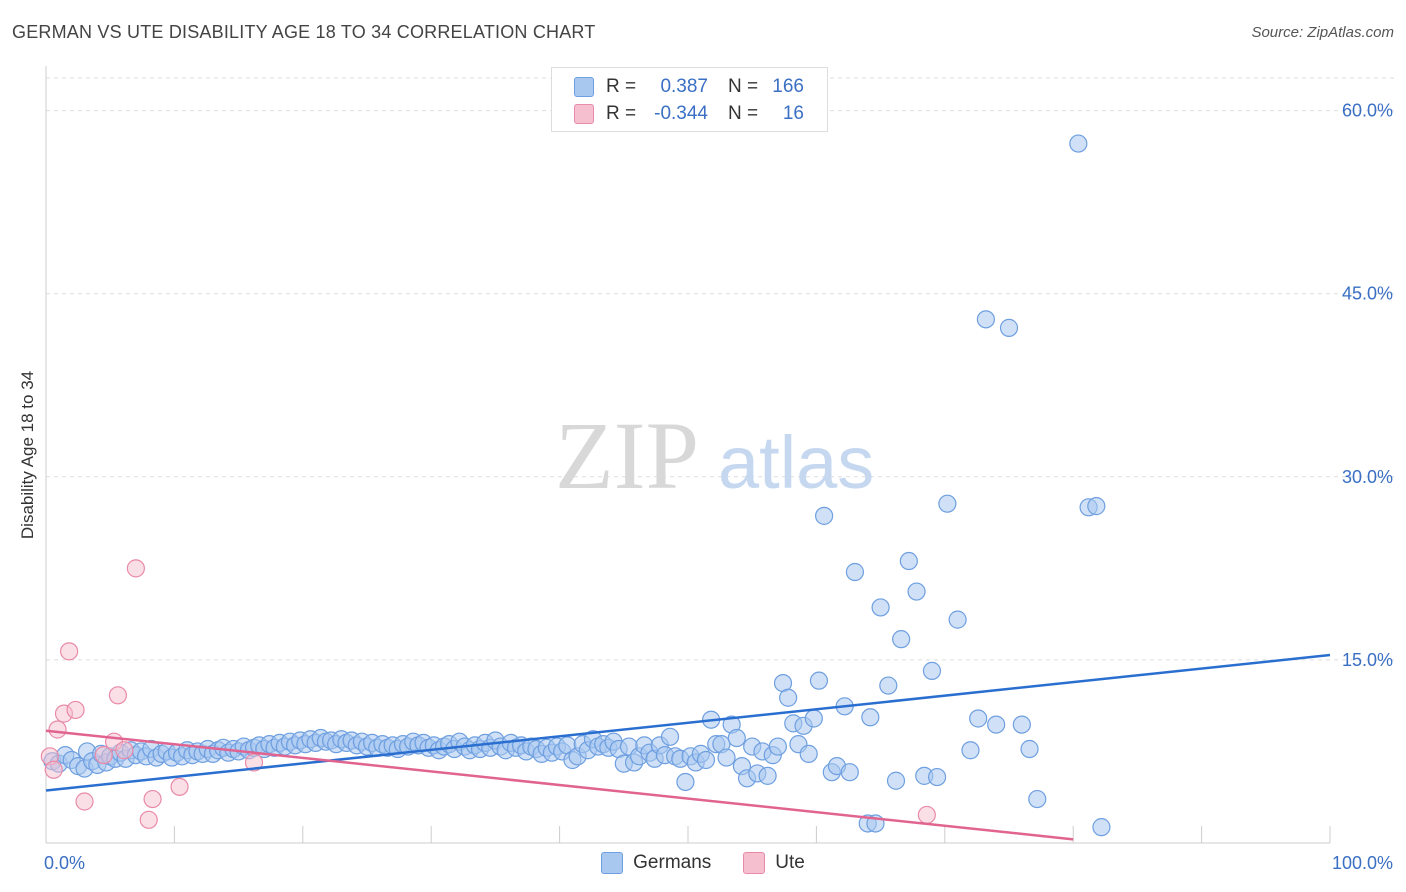 The height and width of the screenshot is (892, 1406). What do you see at coordinates (1367, 294) in the screenshot?
I see `y-tick-label: 45.0%` at bounding box center [1367, 294].